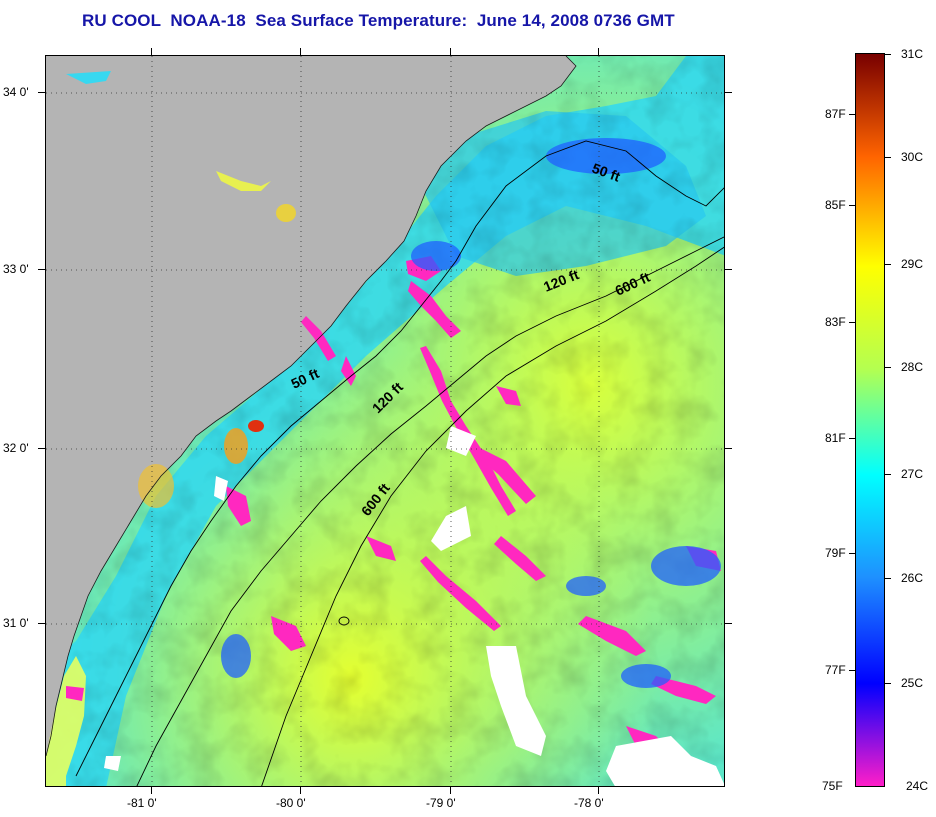 This screenshot has height=817, width=936. Describe the element at coordinates (912, 578) in the screenshot. I see `colorbar-label-c: 26C` at that location.